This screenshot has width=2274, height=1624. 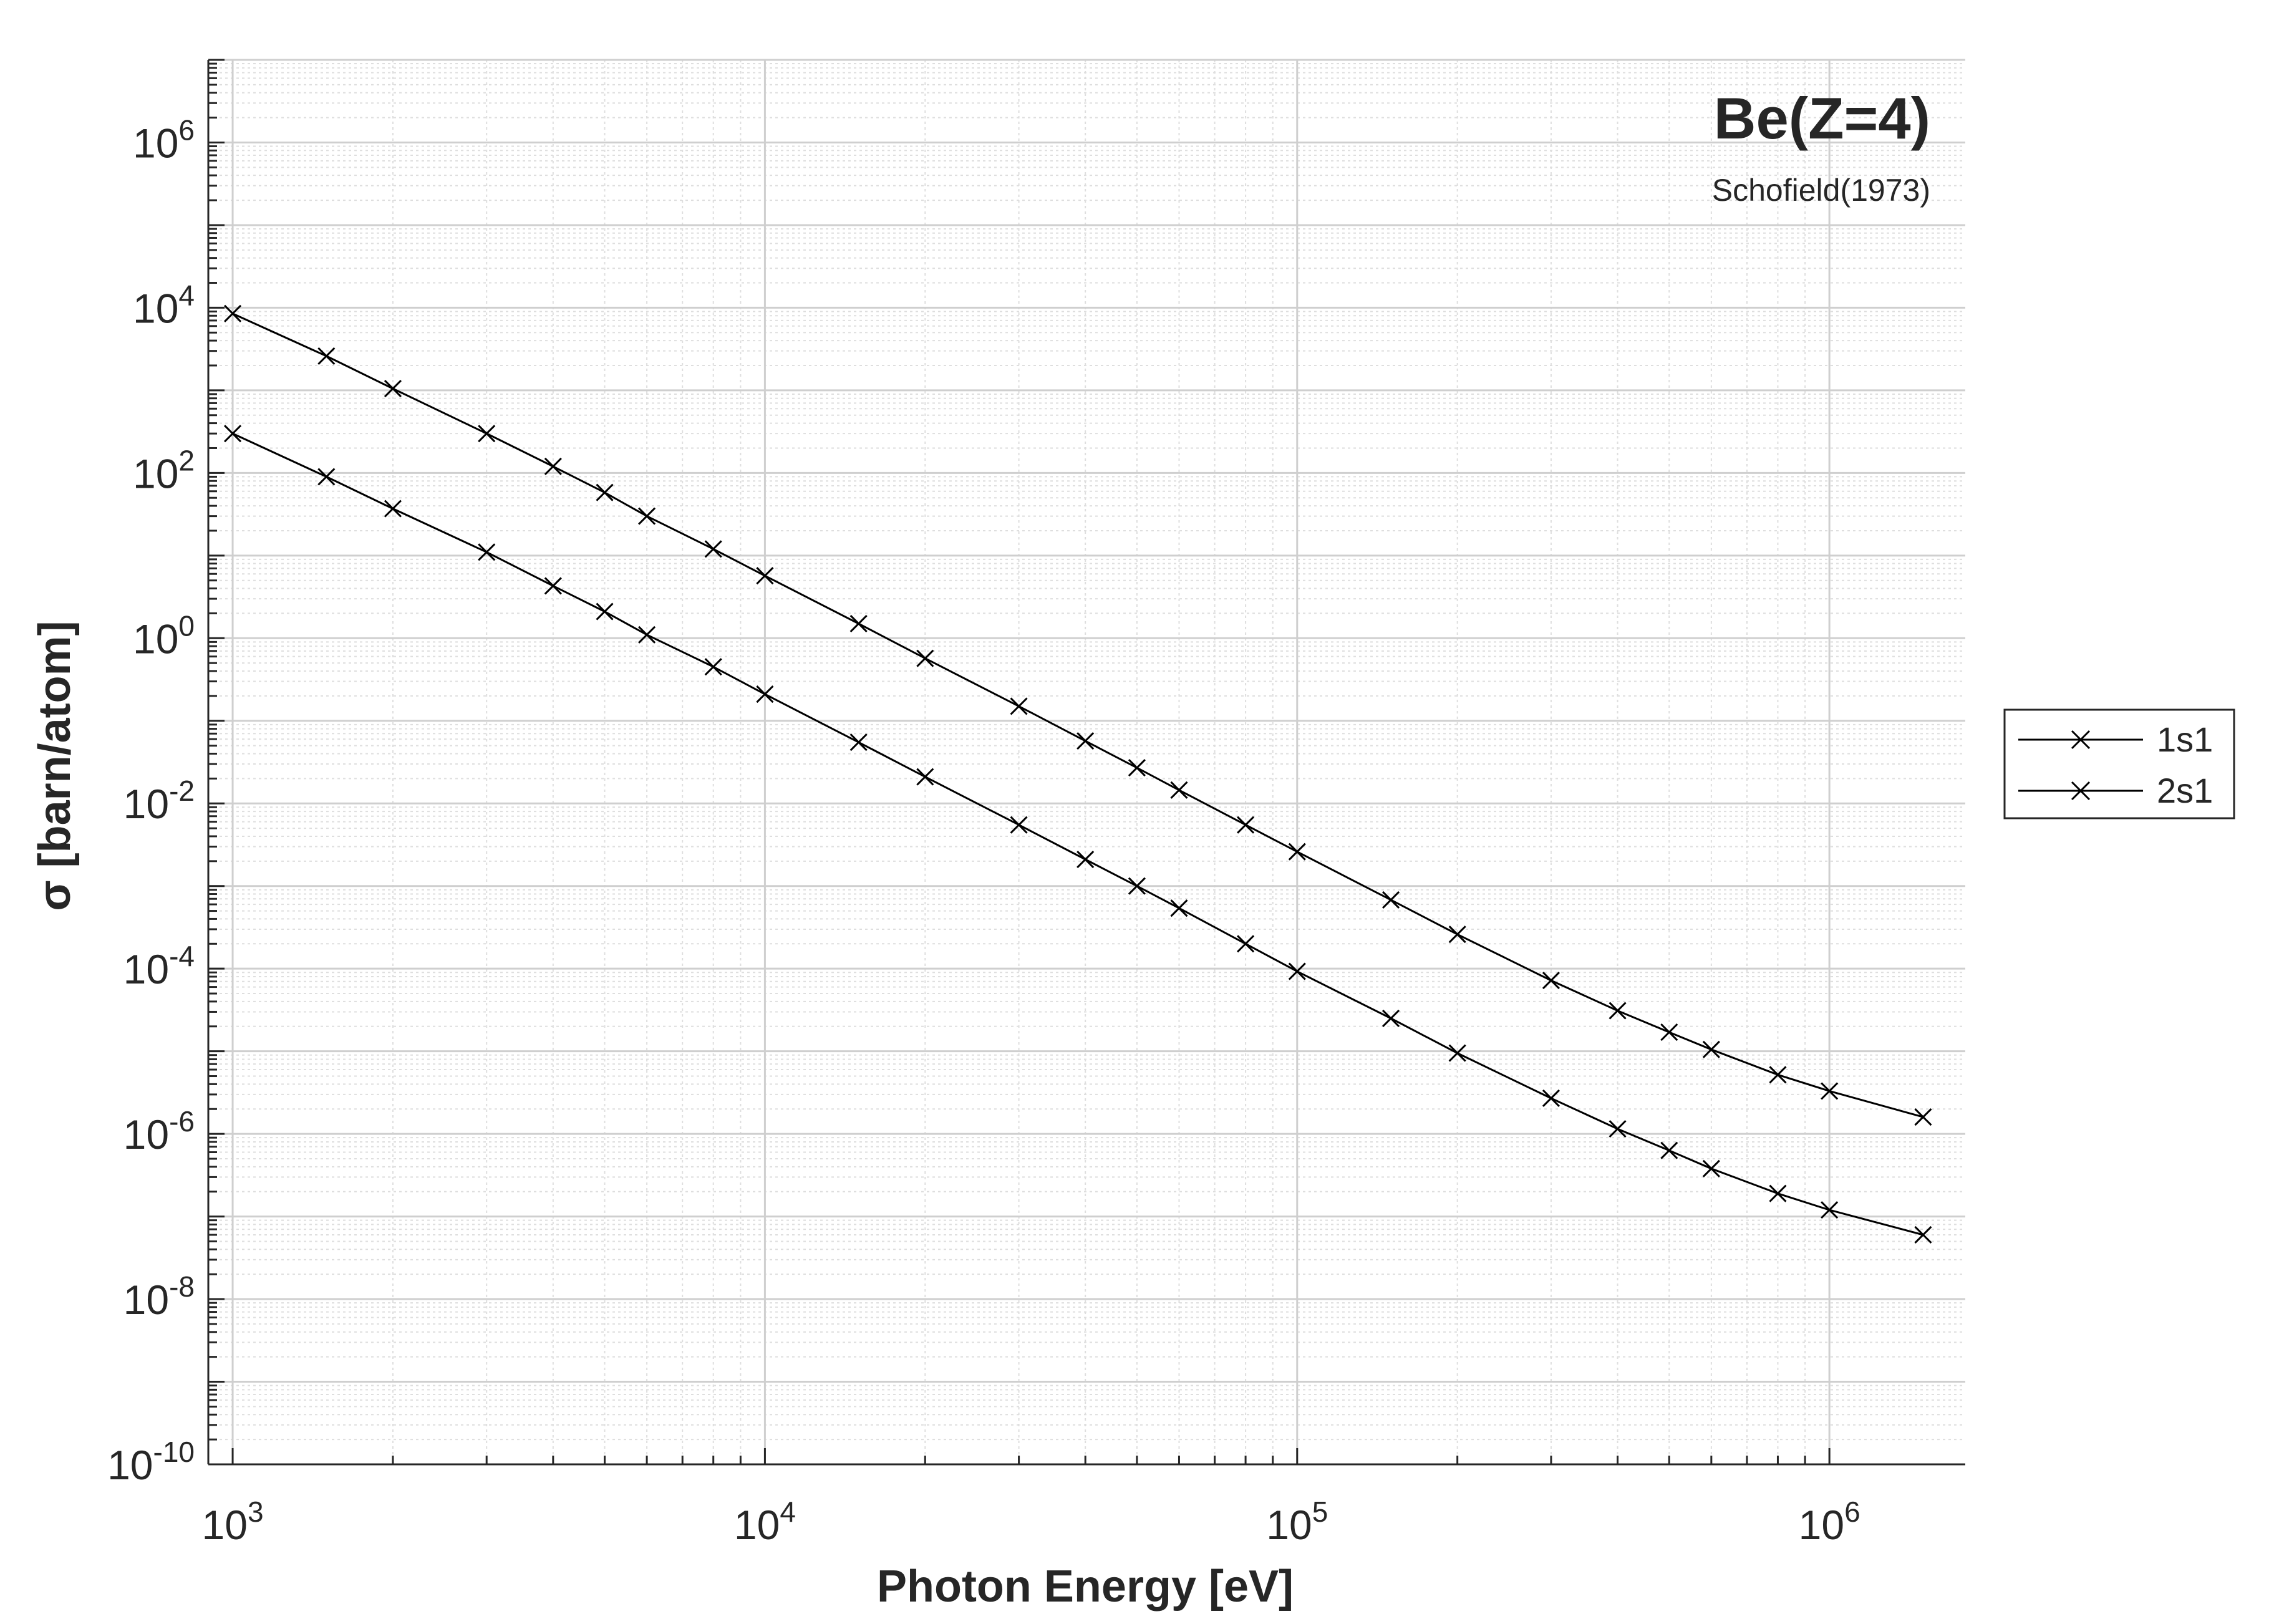 I want to click on legend-box, so click(x=2119, y=763).